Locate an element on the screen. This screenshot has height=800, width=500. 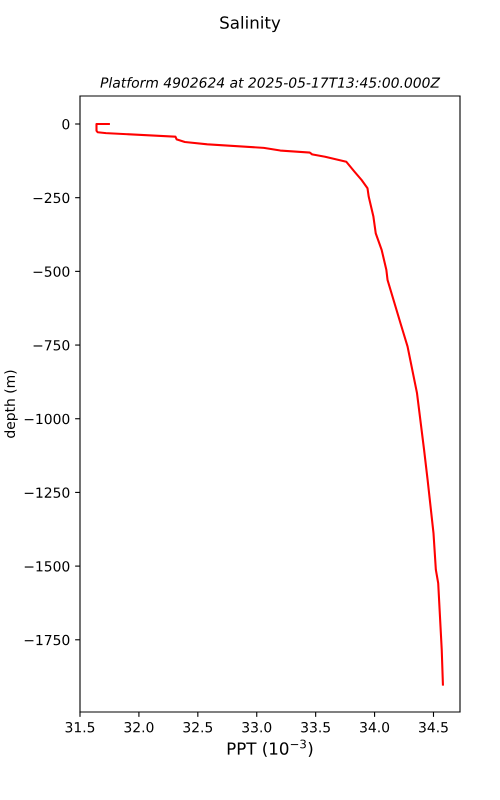
y-tick-label: −1000 is located at coordinates (47, 419).